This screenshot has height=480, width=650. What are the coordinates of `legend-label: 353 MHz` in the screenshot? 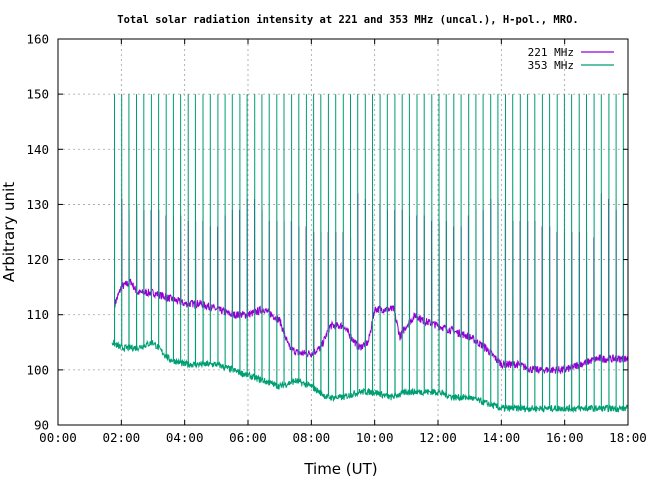 It's located at (551, 65).